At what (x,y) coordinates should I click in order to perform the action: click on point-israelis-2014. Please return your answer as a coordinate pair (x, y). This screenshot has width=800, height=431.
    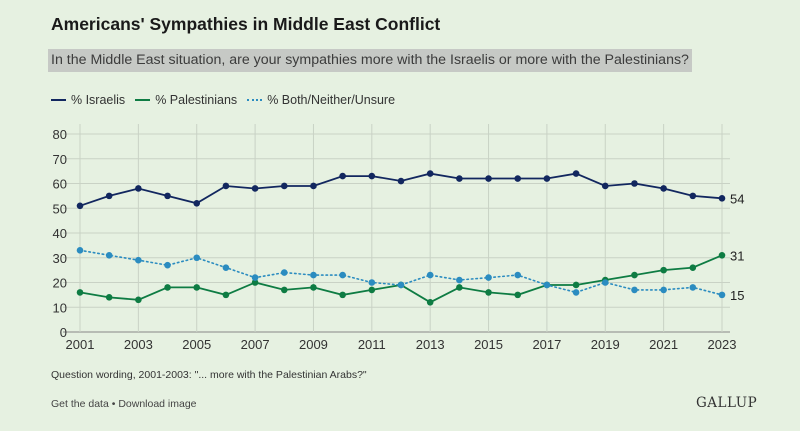
    Looking at the image, I should click on (459, 178).